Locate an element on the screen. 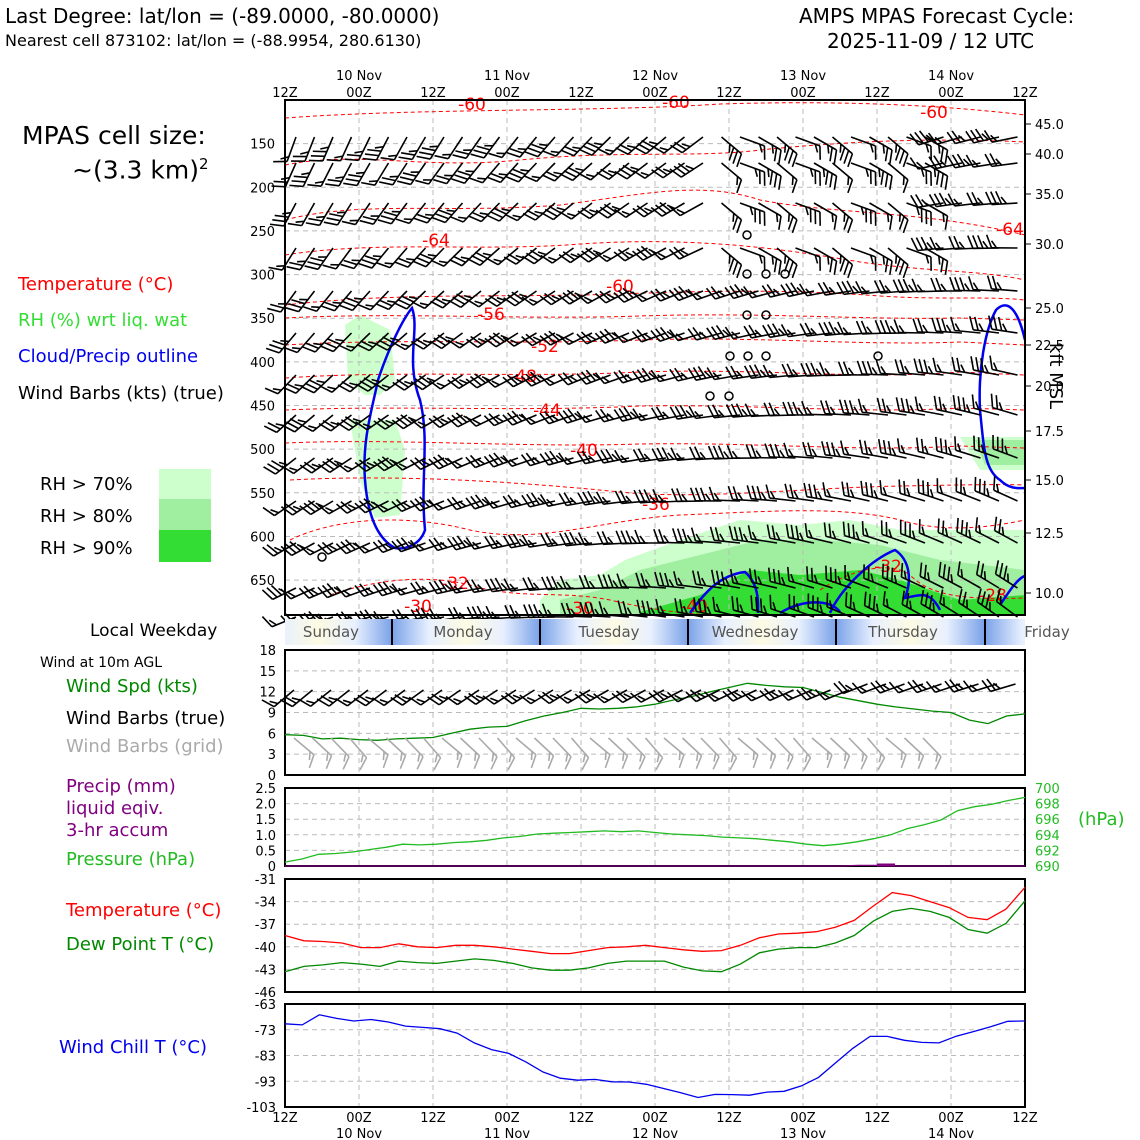  wind-barb-grid is located at coordinates (858, 753).